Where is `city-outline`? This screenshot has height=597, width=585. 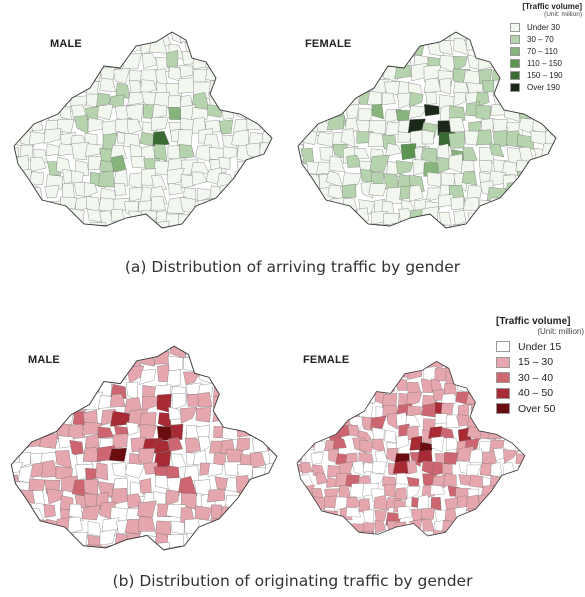 city-outline is located at coordinates (143, 130).